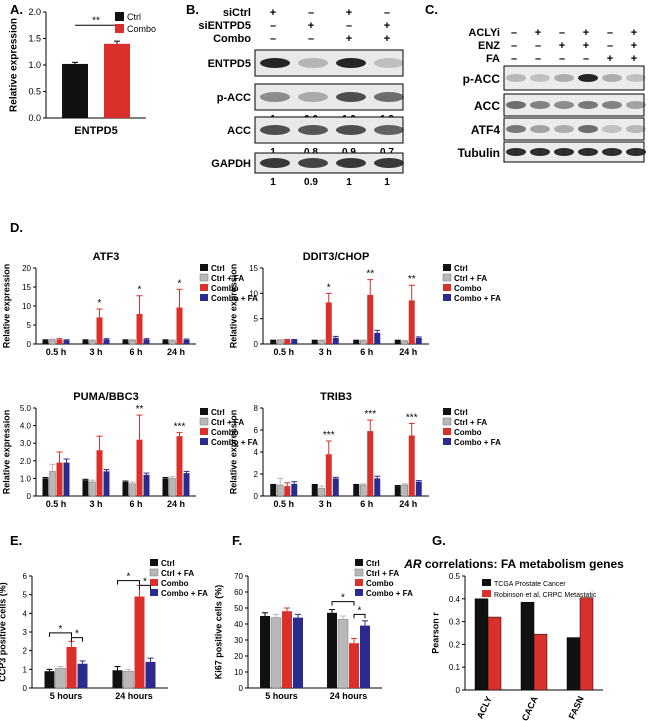 The height and width of the screenshot is (721, 650). What do you see at coordinates (26, 461) in the screenshot?
I see `y-tick-label: 2.0` at bounding box center [26, 461].